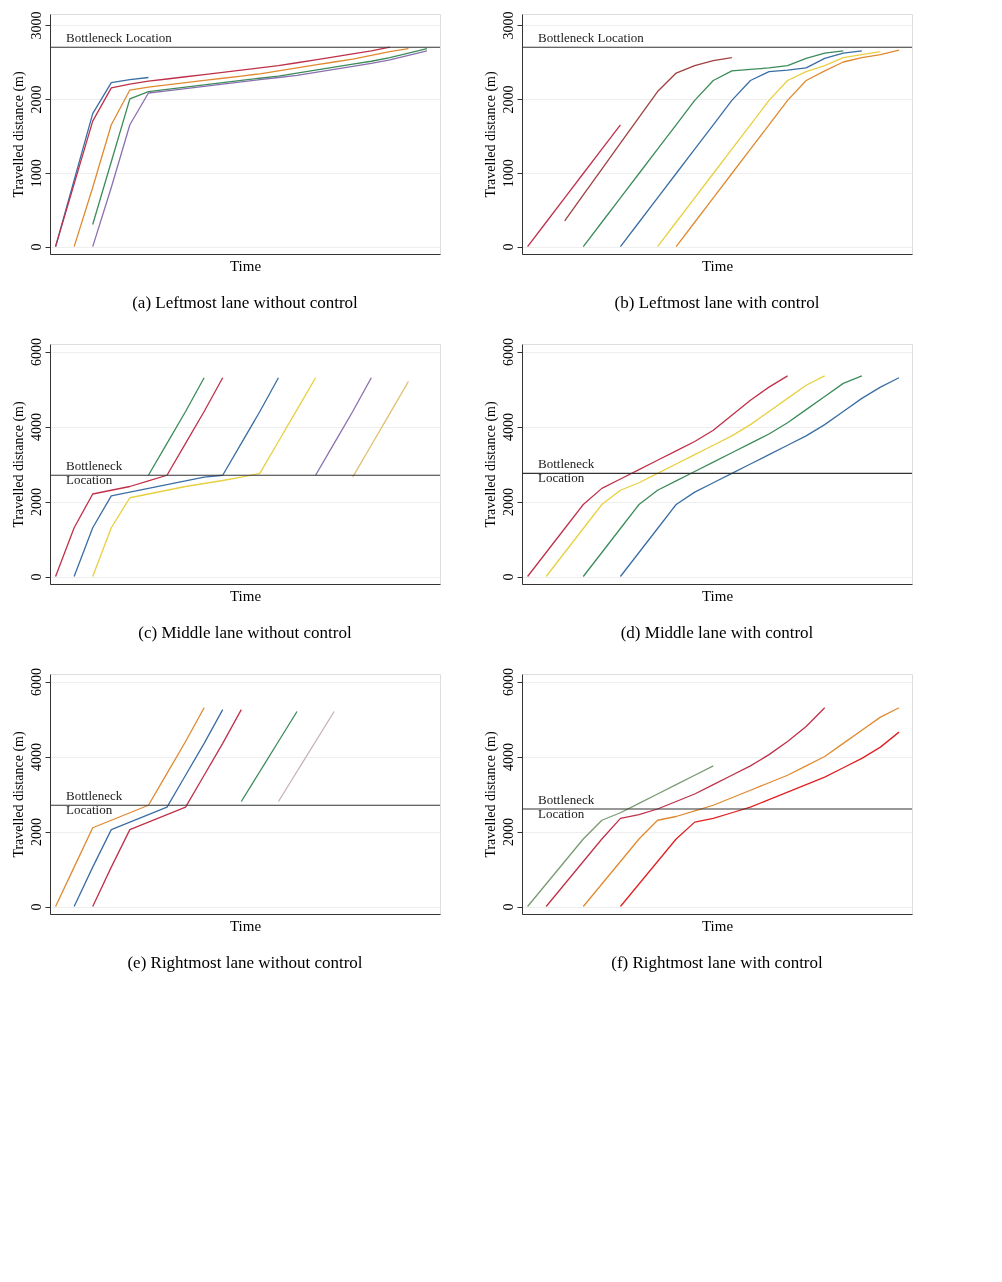 The height and width of the screenshot is (1282, 1002). Describe the element at coordinates (245, 302) in the screenshot. I see `text: (a) Leftmost lane without control` at that location.